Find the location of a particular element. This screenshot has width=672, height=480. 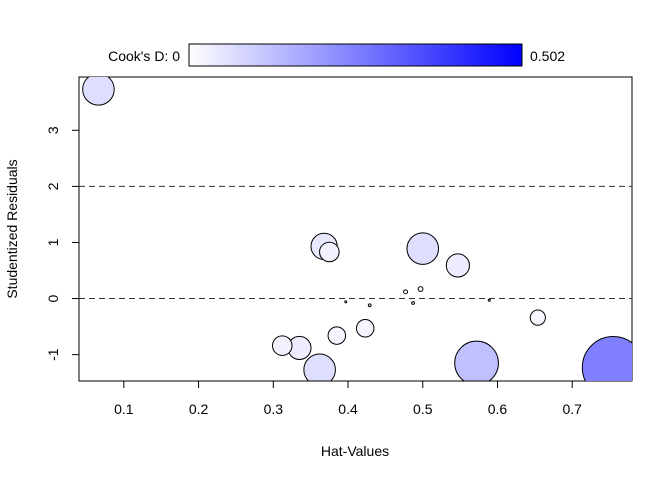

x-tick-label: 0.5 is located at coordinates (423, 409).